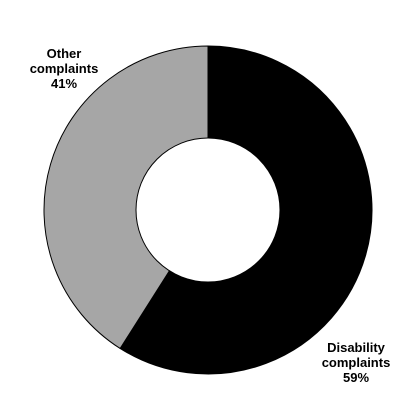  What do you see at coordinates (64, 53) in the screenshot?
I see `slice-label-line: Other` at bounding box center [64, 53].